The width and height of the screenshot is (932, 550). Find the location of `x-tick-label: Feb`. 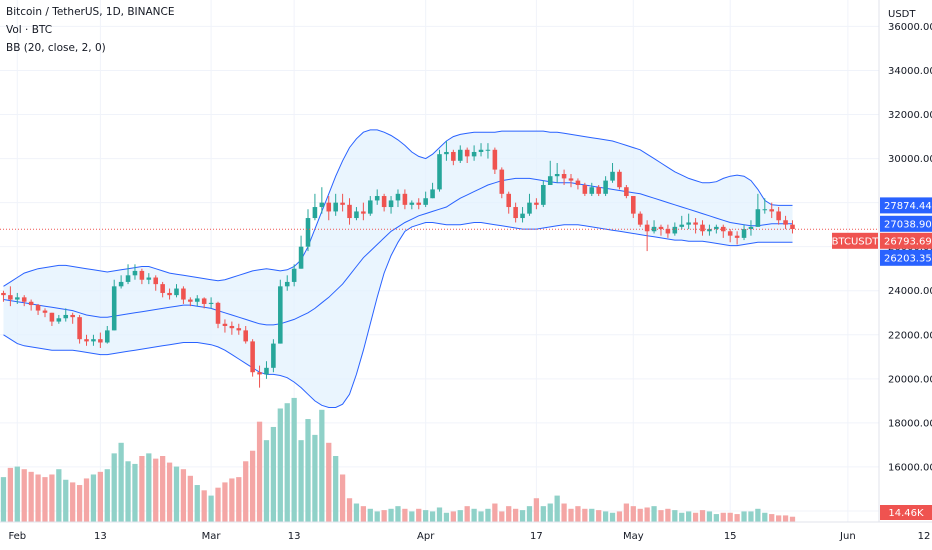

x-tick-label: Feb is located at coordinates (17, 536).